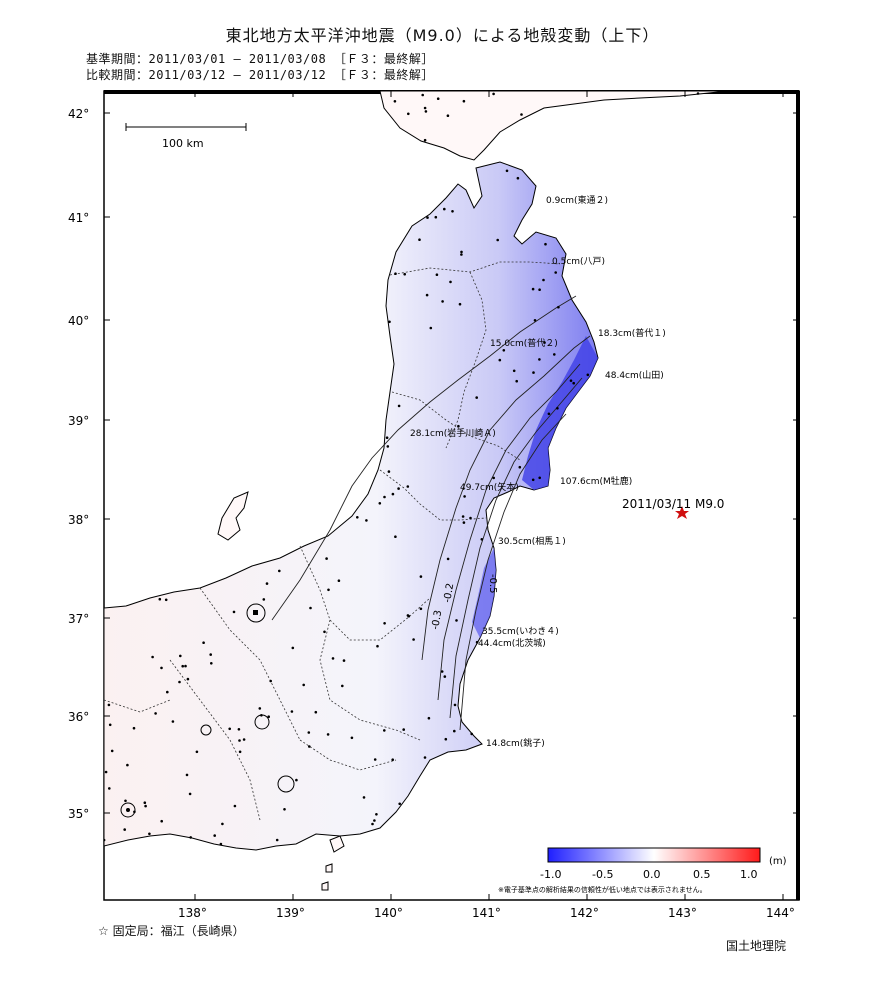 Image resolution: width=885 pixels, height=983 pixels. Describe the element at coordinates (489, 487) in the screenshot. I see `annotation-yamoto: 49.7cm(矢本)` at that location.